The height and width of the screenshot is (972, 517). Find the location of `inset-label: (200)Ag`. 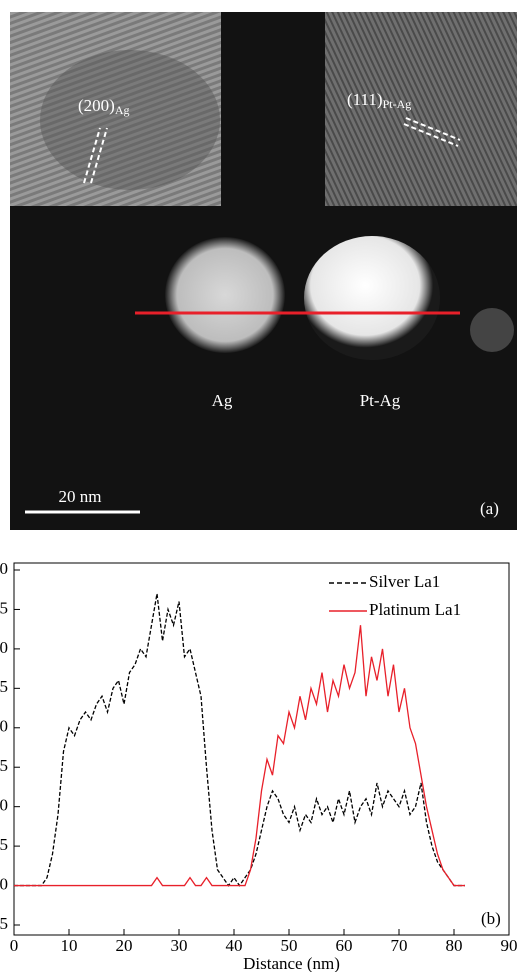

inset-label: (200)Ag is located at coordinates (104, 106).